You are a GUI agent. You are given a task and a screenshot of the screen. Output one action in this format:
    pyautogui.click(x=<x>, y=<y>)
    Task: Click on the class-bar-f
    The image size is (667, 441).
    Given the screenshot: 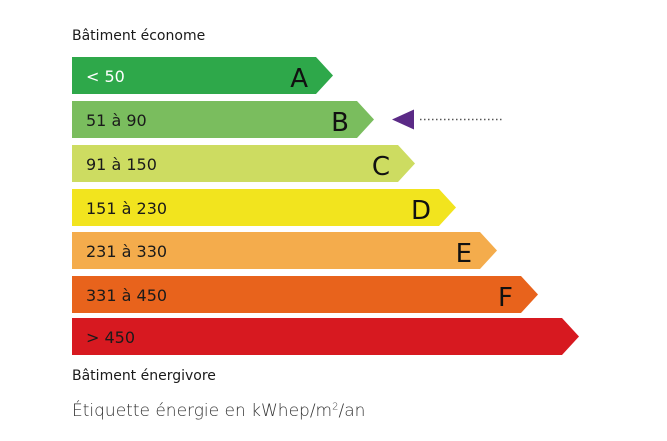 What is the action you would take?
    pyautogui.click(x=305, y=294)
    